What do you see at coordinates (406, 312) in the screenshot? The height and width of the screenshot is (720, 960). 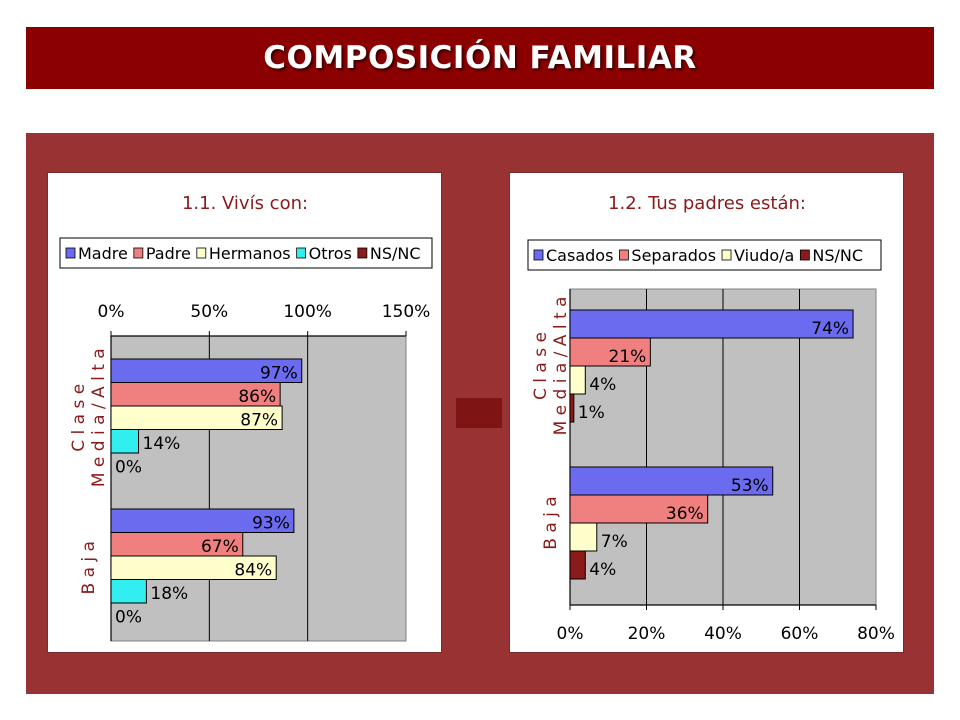 I see `x-tick-label: 150%` at bounding box center [406, 312].